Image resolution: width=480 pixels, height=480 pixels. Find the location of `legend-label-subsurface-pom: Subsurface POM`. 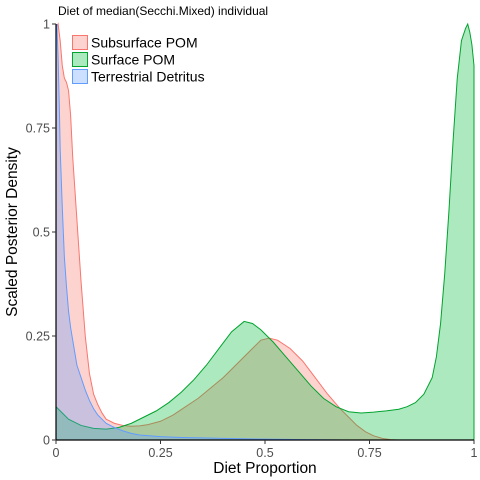

legend-label-subsurface-pom: Subsurface POM is located at coordinates (144, 43).